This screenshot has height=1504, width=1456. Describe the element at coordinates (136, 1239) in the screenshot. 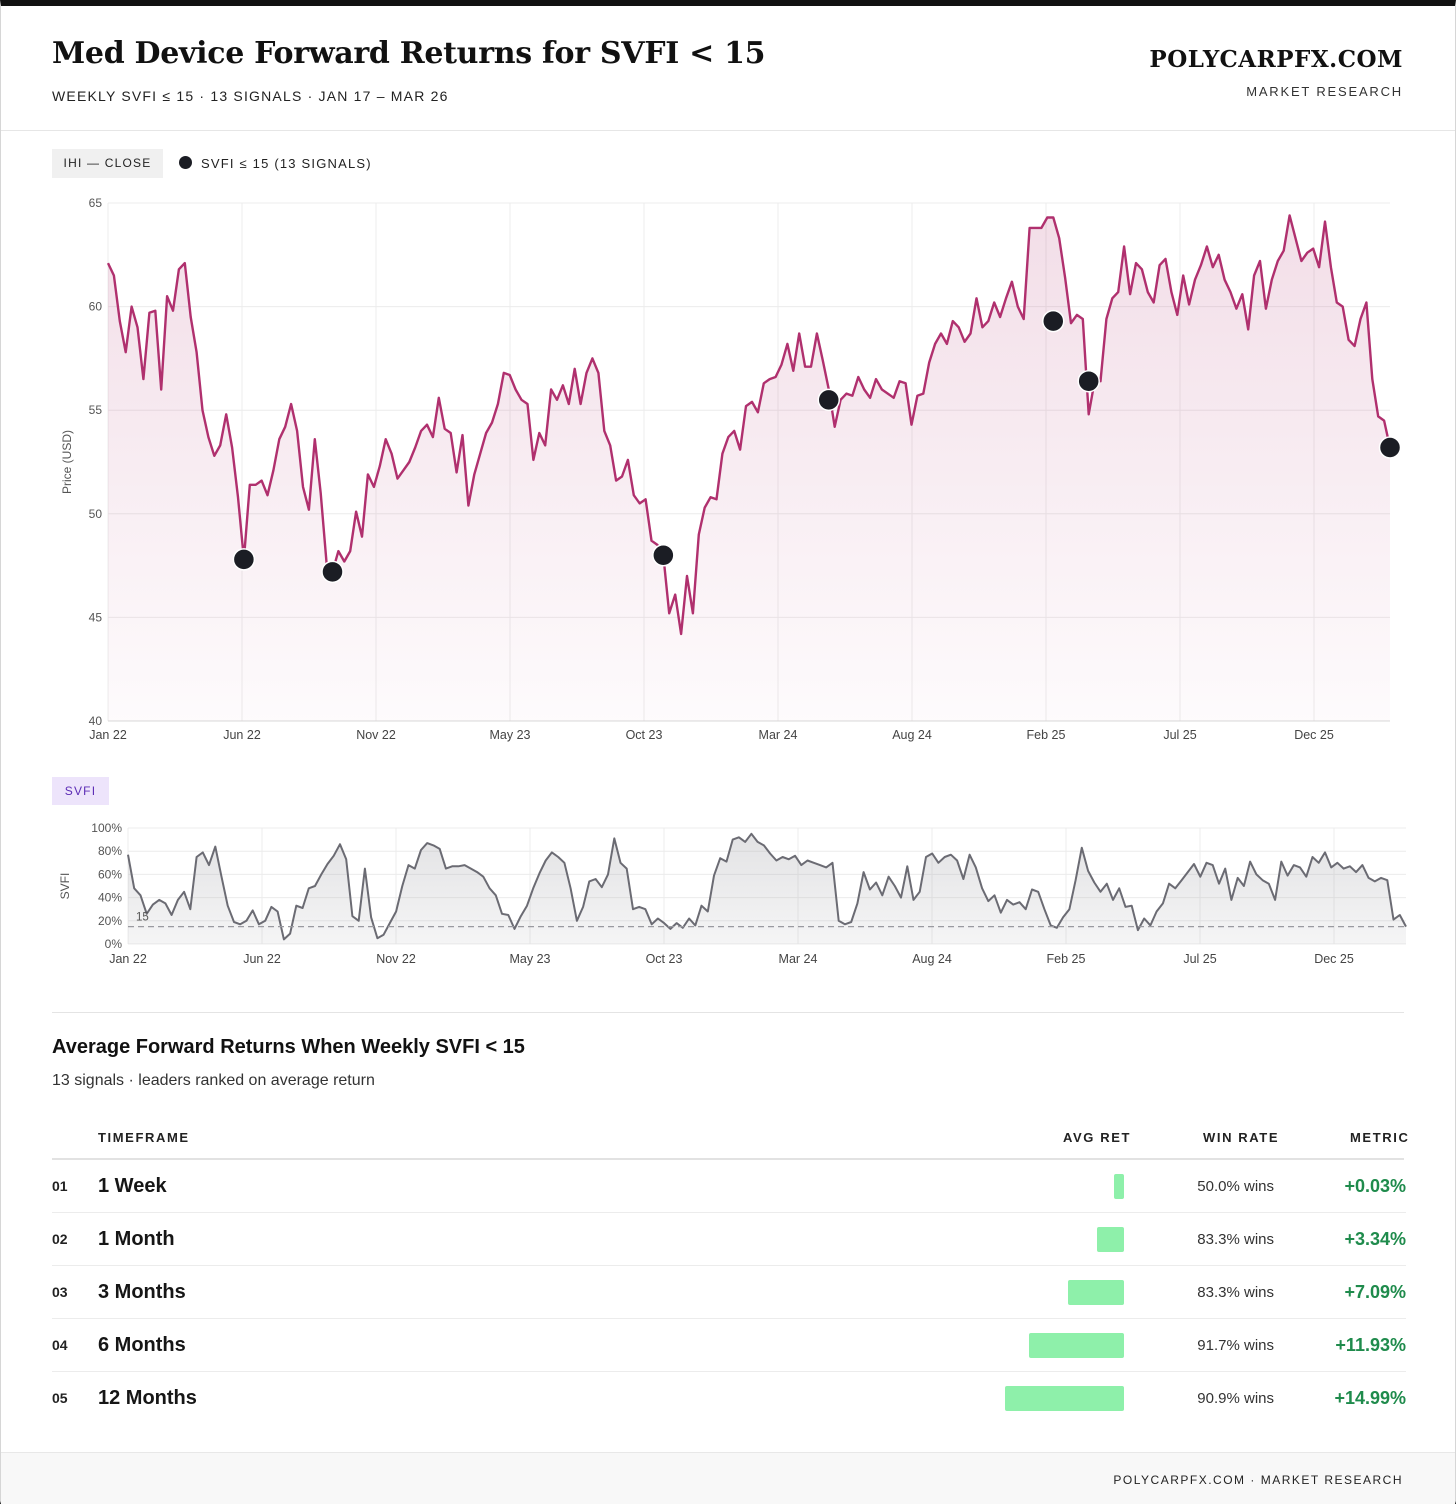

I see `row-timeframe: 1 Month` at that location.